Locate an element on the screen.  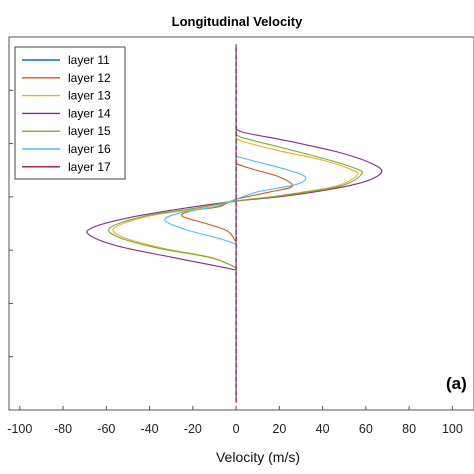
x-tick-label: 20 is located at coordinates (279, 429).